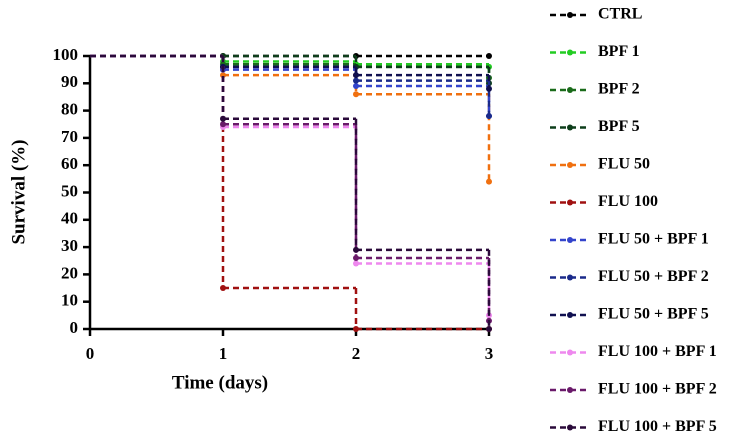  What do you see at coordinates (69, 109) in the screenshot?
I see `y-tick-label: 80` at bounding box center [69, 109].